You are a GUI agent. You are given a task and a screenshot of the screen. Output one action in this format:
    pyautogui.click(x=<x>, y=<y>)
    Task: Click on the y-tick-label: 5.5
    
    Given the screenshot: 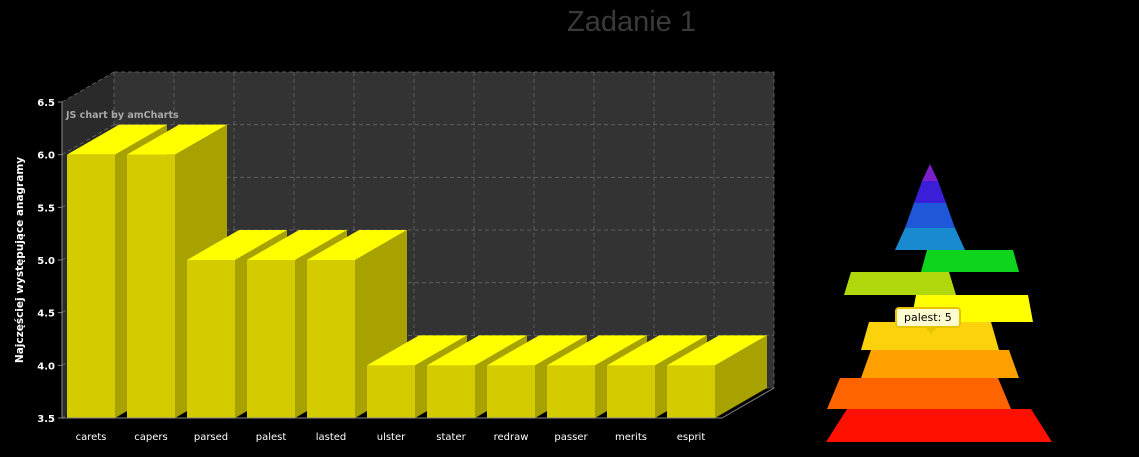 What is the action you would take?
    pyautogui.click(x=46, y=208)
    